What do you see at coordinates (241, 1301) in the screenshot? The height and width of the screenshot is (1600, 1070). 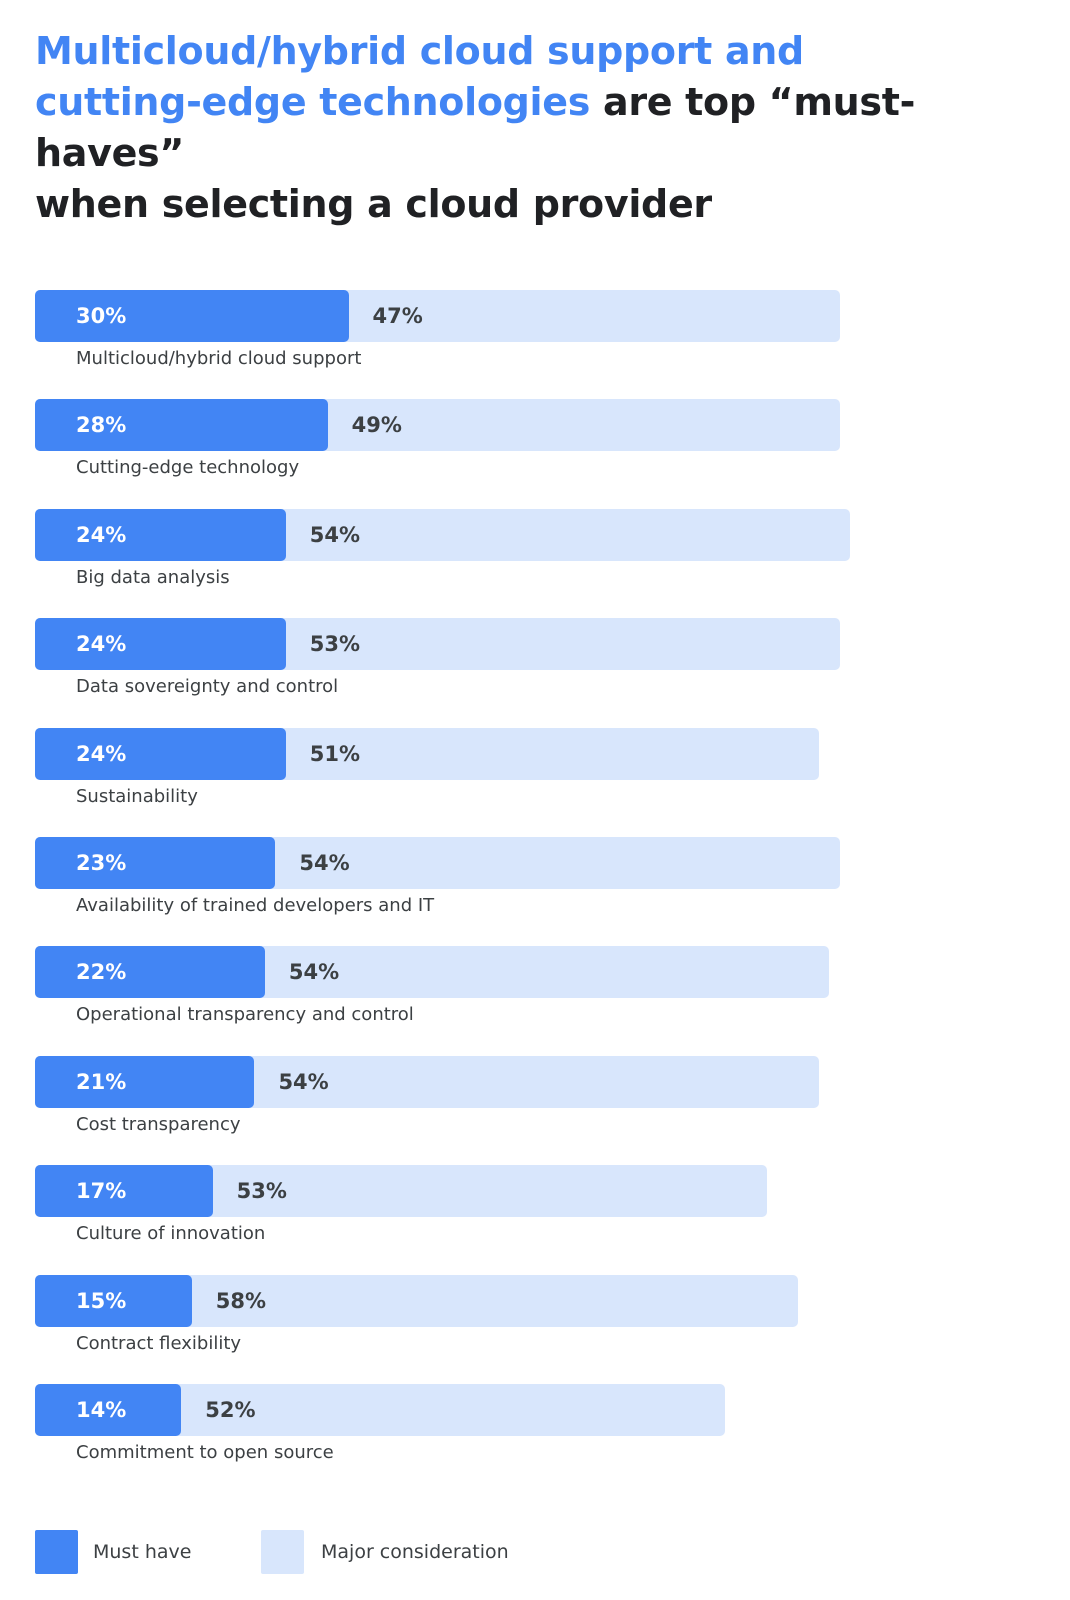 I see `data-label-major-consideration: 58%` at bounding box center [241, 1301].